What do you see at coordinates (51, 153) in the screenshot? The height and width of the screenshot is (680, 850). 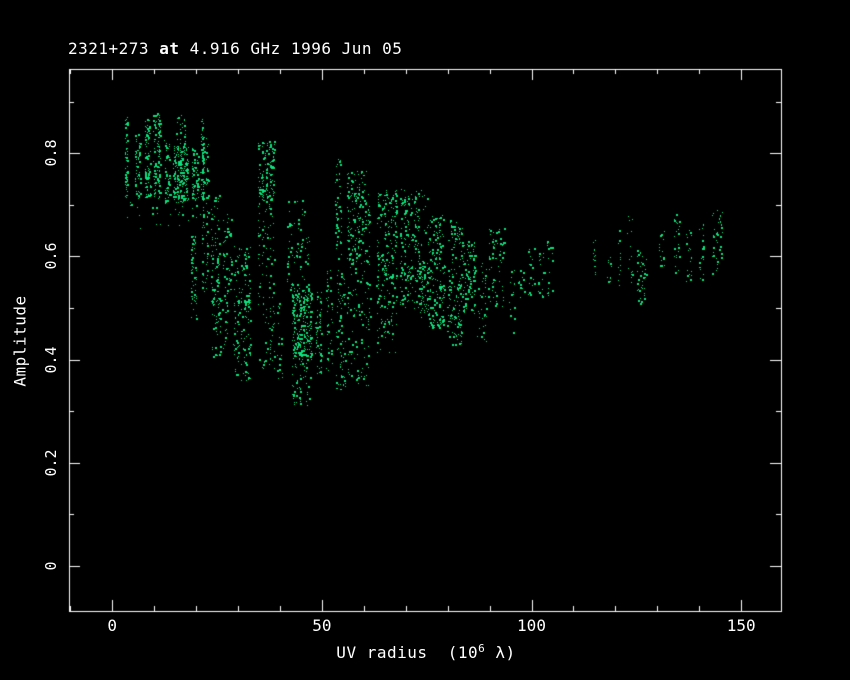 I see `y-tick-label: 0.8` at bounding box center [51, 153].